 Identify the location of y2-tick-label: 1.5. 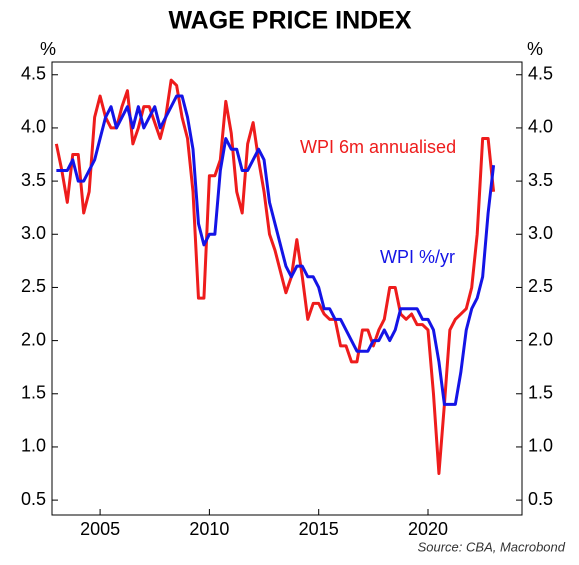
(540, 393).